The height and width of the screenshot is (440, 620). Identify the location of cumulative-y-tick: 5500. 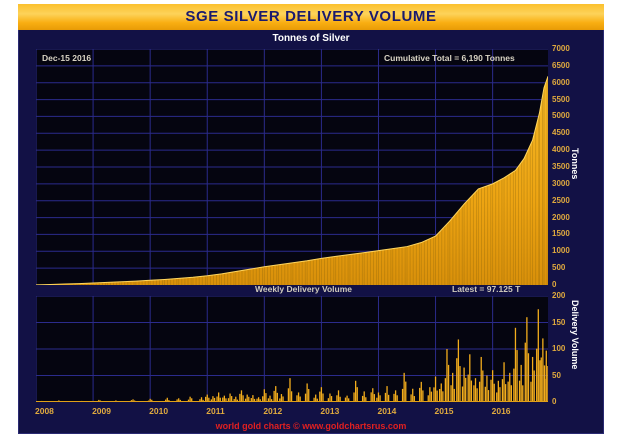
(561, 99).